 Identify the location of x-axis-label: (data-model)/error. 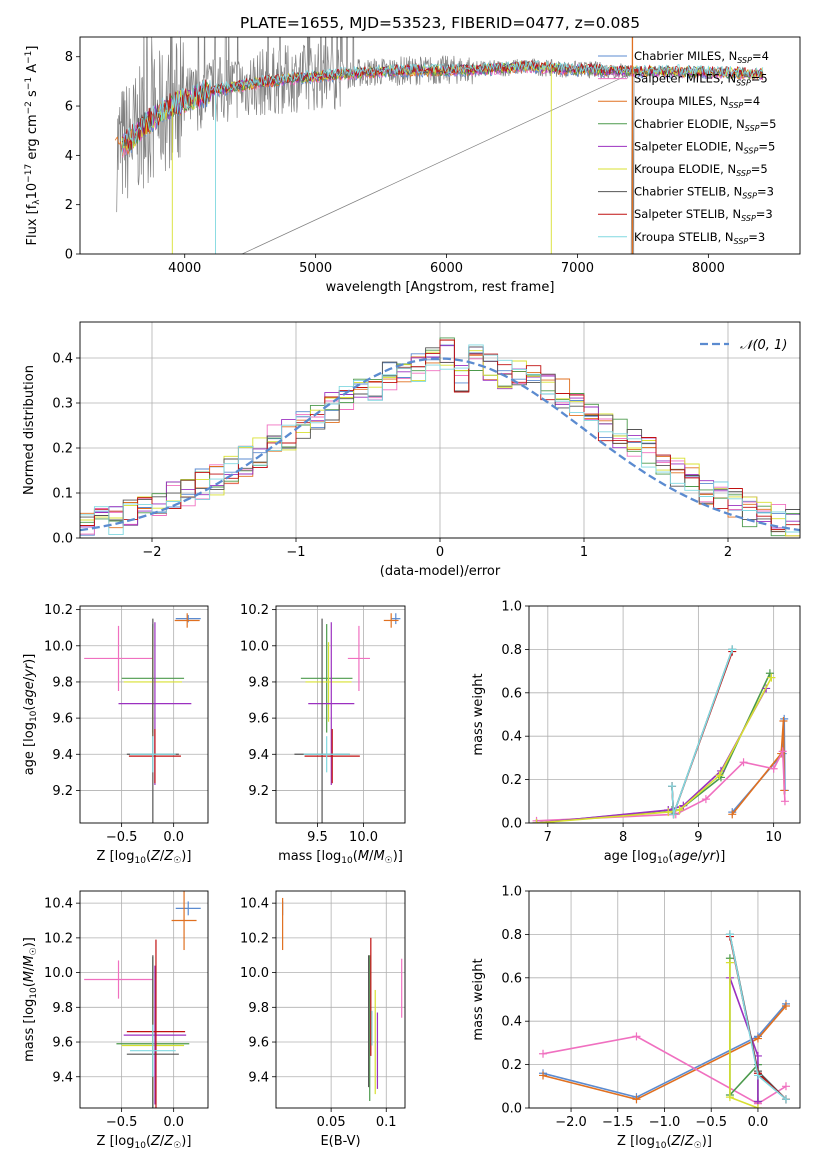
(440, 571).